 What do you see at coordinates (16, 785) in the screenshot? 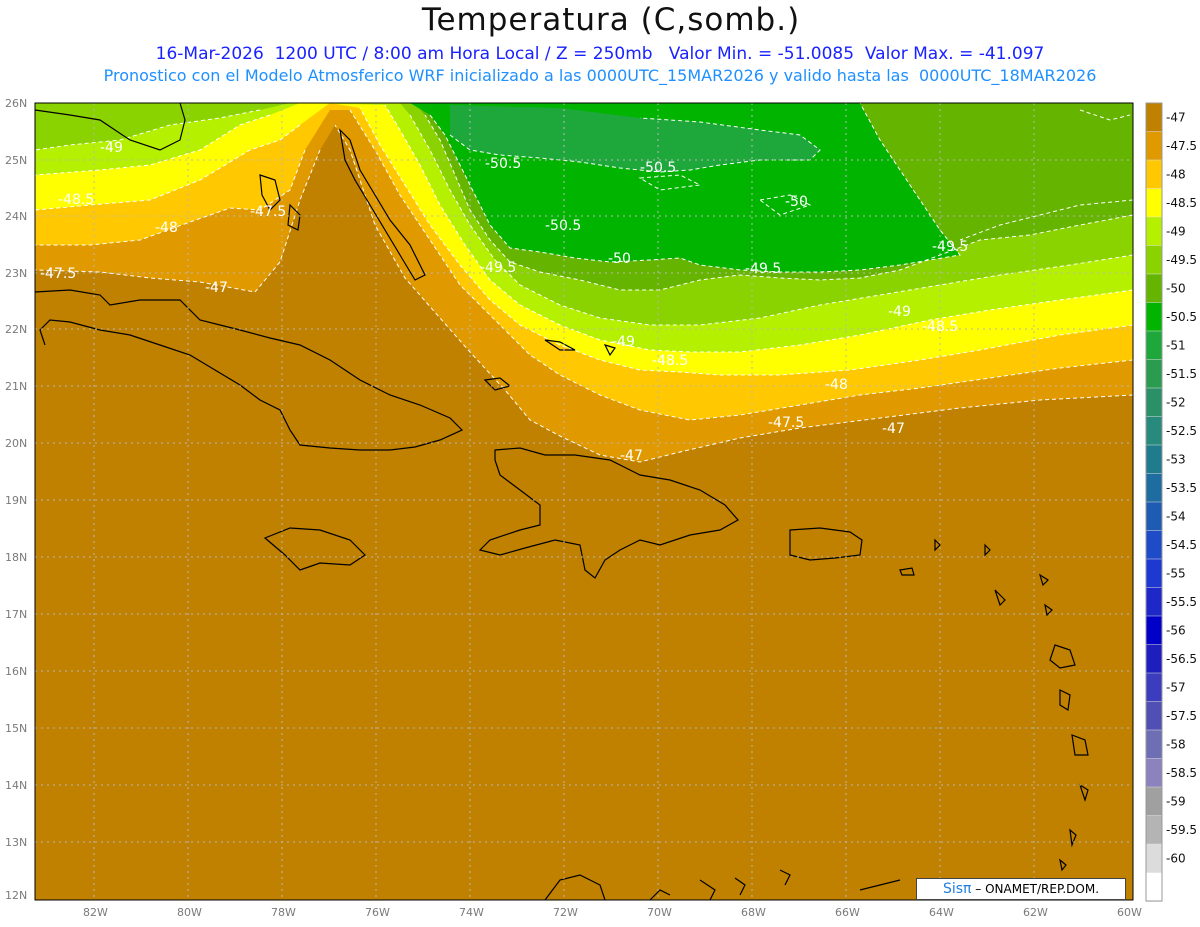
I see `lat-tick-label: 14N` at bounding box center [16, 785].